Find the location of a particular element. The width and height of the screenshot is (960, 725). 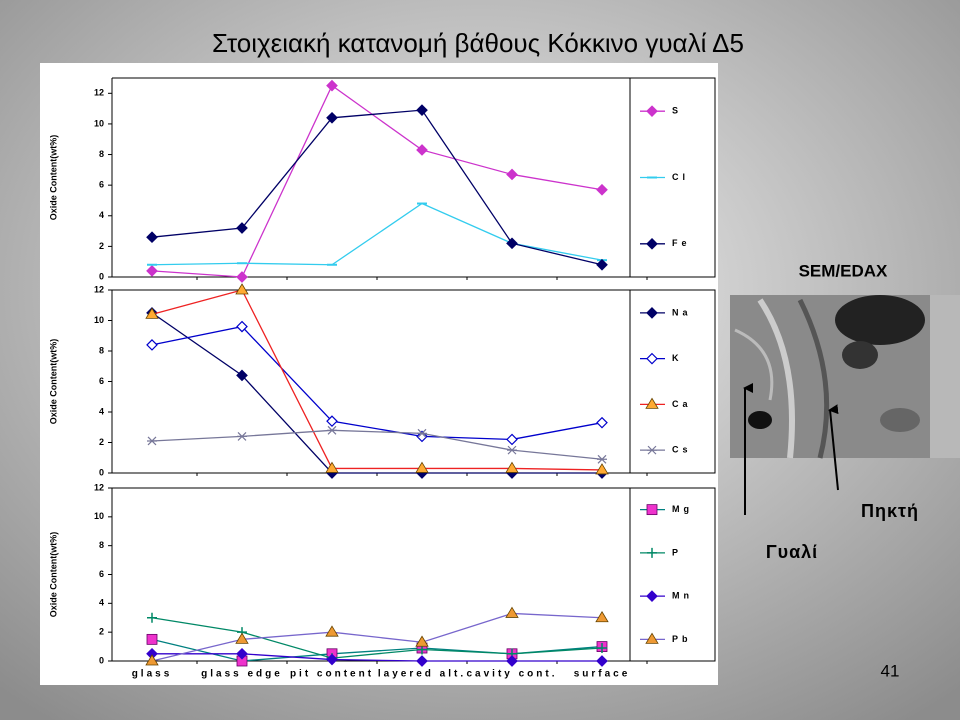

legend-label: Mg is located at coordinates (682, 509).